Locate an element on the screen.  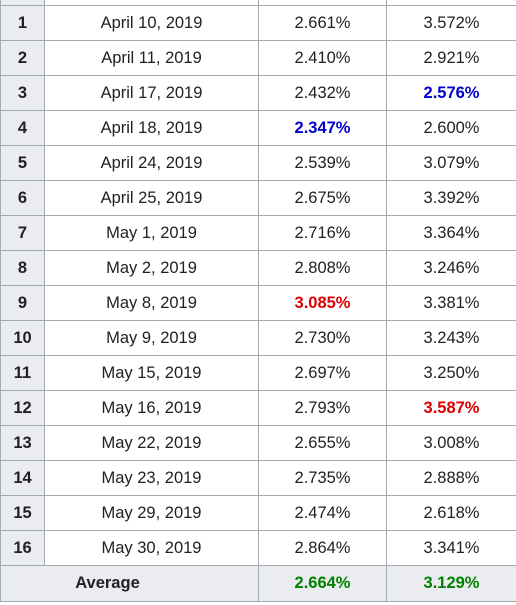
table-row: 13 May 22, 2019 2.655% 3.008% is located at coordinates (258, 443).